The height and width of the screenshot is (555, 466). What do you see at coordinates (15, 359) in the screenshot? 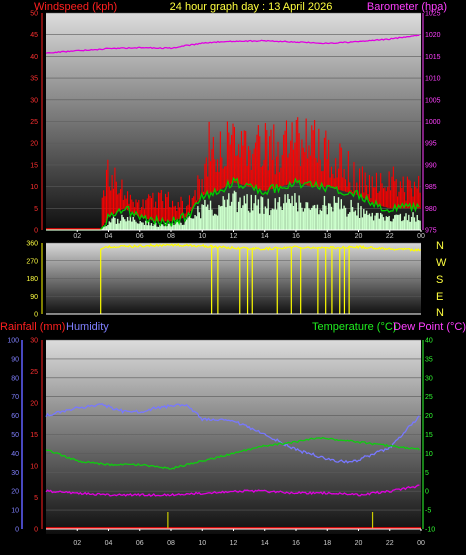
I see `humidity-tick-label: 90` at bounding box center [15, 359].